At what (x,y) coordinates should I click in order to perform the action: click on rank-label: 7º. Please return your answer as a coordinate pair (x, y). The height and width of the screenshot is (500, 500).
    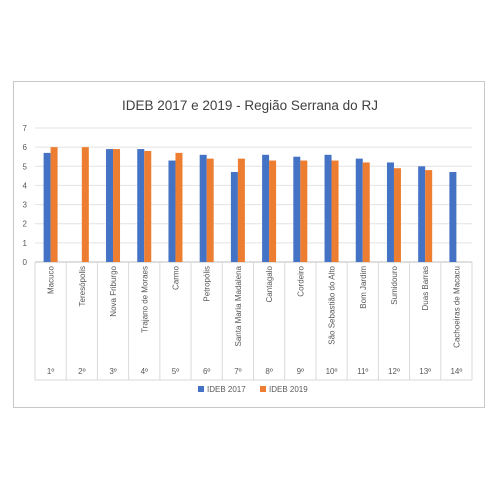
    Looking at the image, I should click on (237, 371).